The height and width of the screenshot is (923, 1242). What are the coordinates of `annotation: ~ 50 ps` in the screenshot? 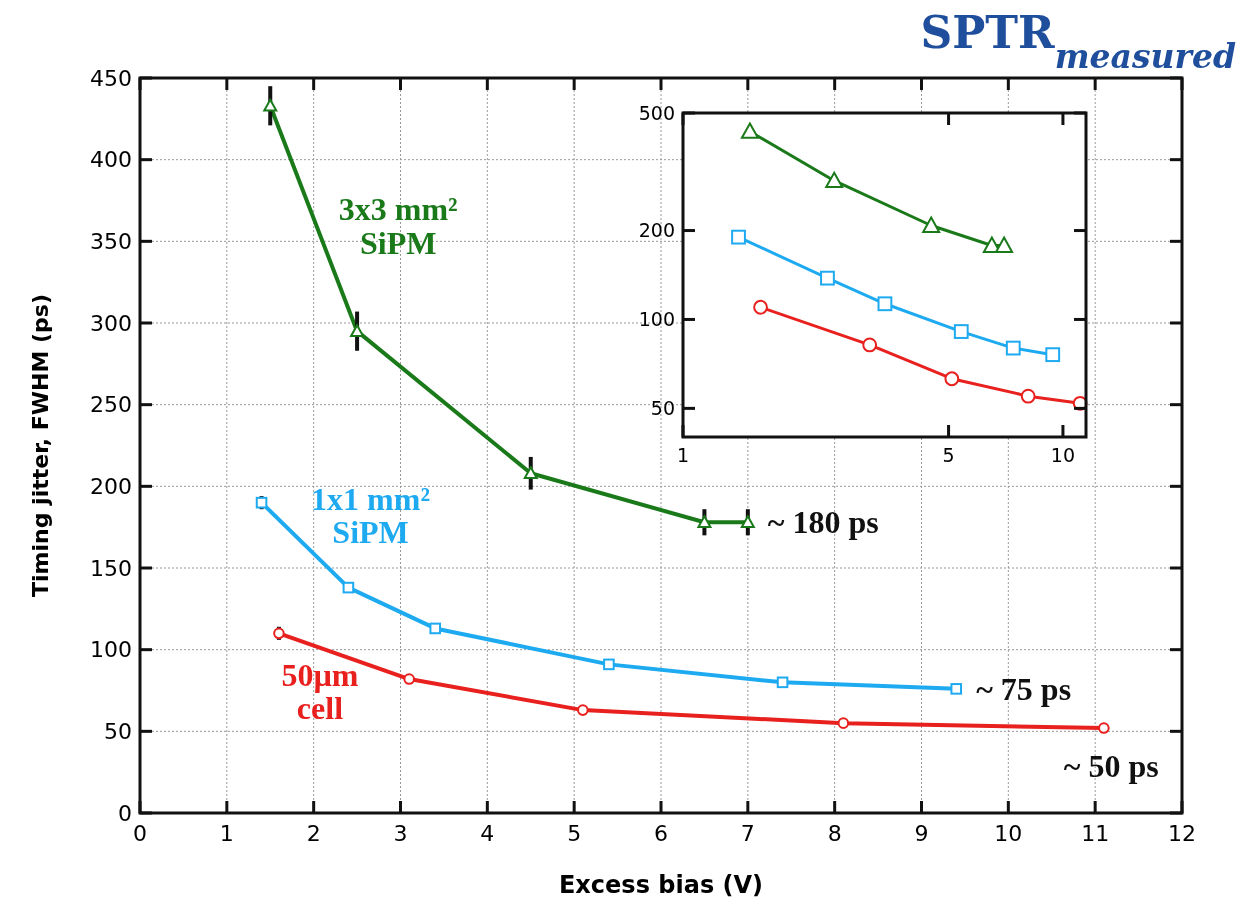 It's located at (1111, 766).